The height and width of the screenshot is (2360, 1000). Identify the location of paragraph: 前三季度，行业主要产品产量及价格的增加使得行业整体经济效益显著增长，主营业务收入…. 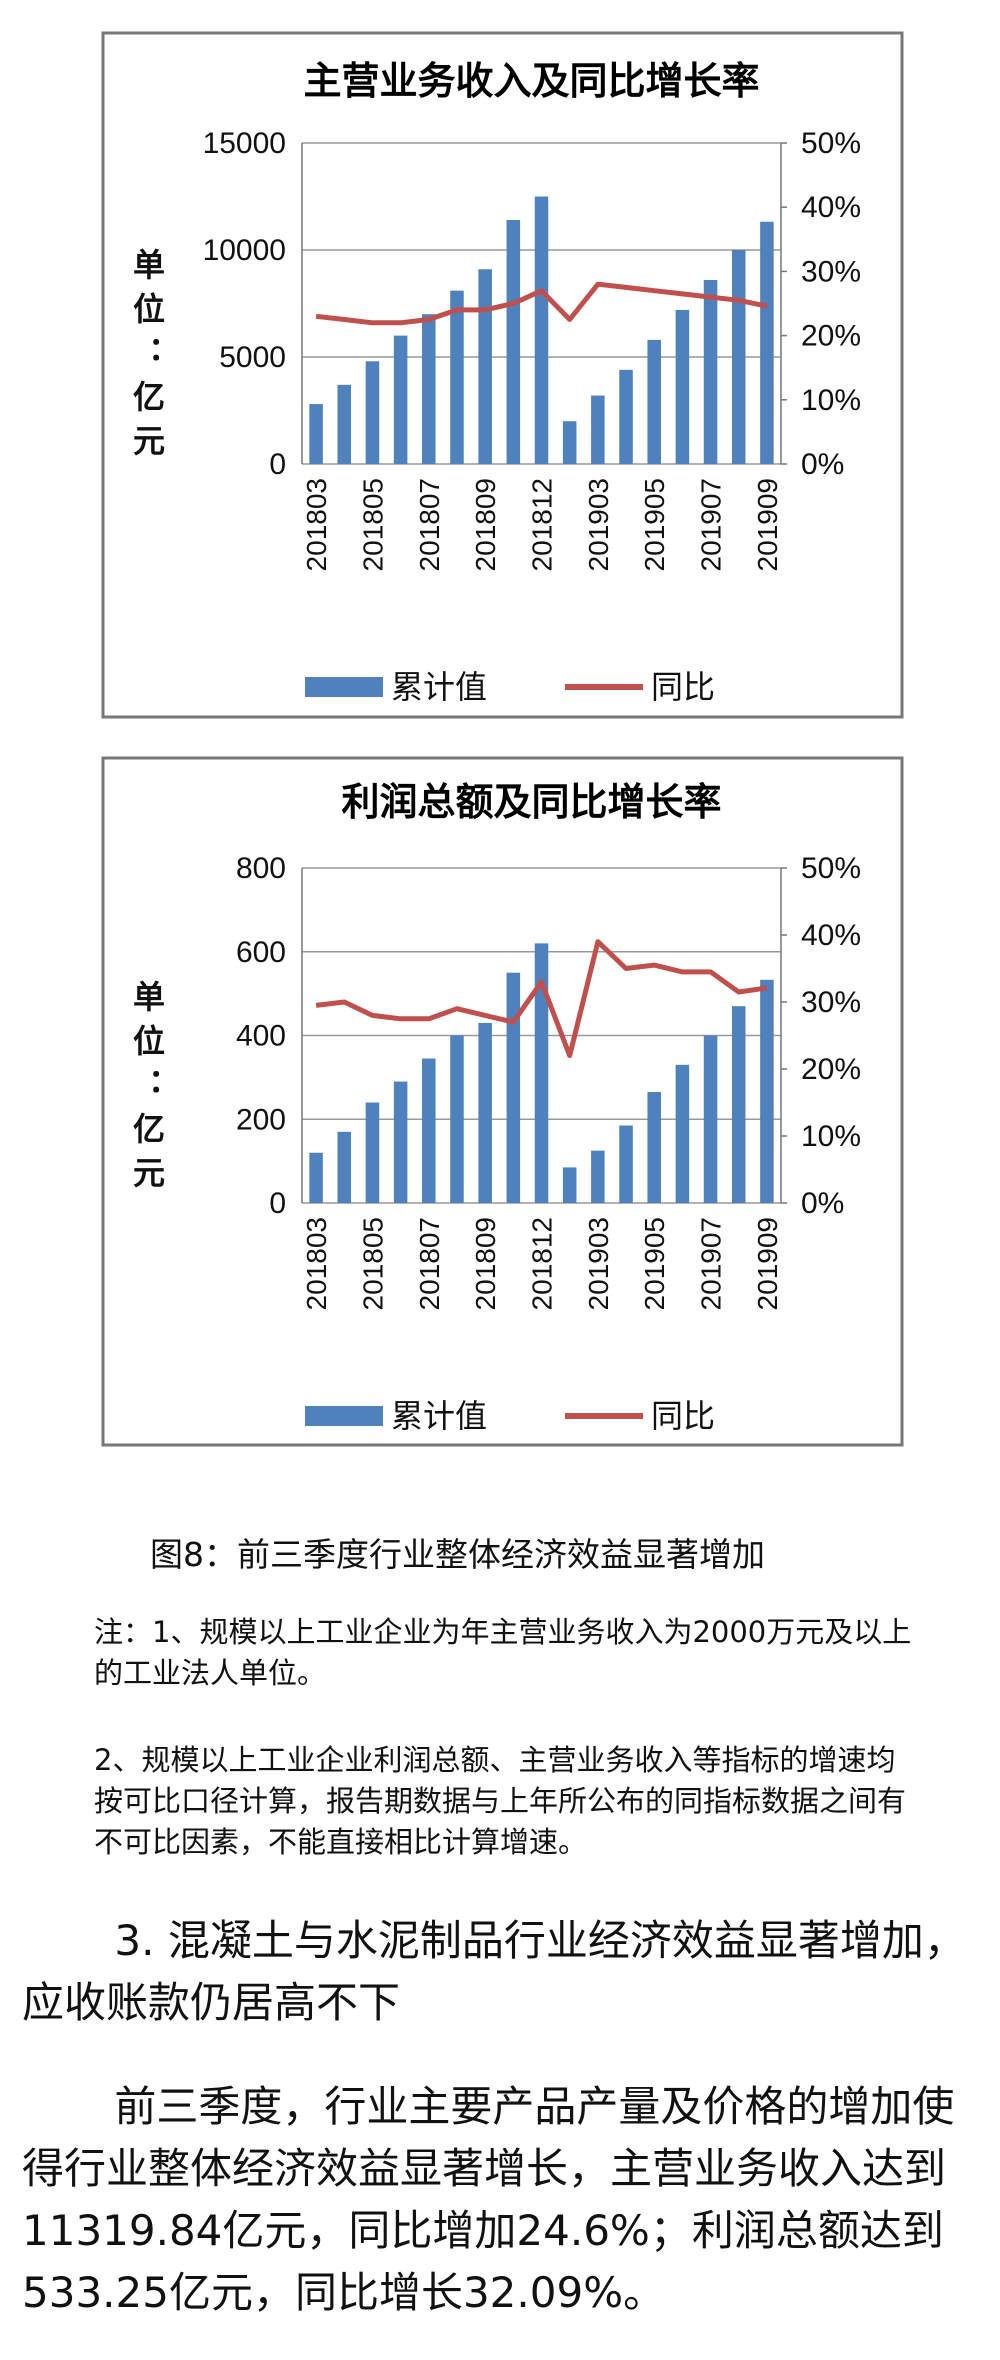
(488, 2199).